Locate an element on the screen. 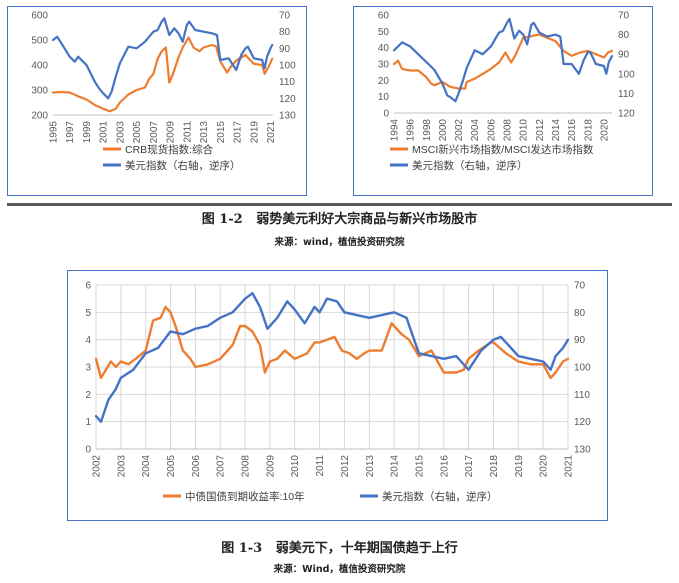  x-tick-label: 2006 is located at coordinates (491, 130).